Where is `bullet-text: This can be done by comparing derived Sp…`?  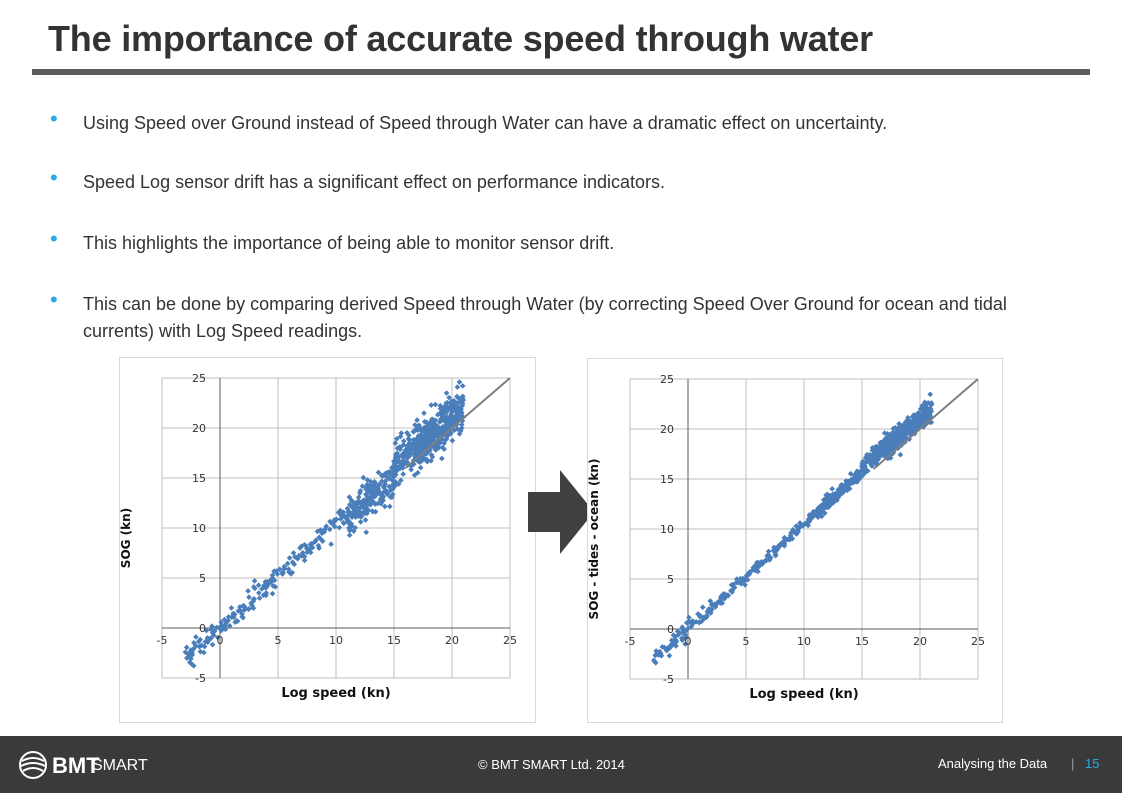
bullet-text: This can be done by comparing derived Sp… is located at coordinates (545, 317).